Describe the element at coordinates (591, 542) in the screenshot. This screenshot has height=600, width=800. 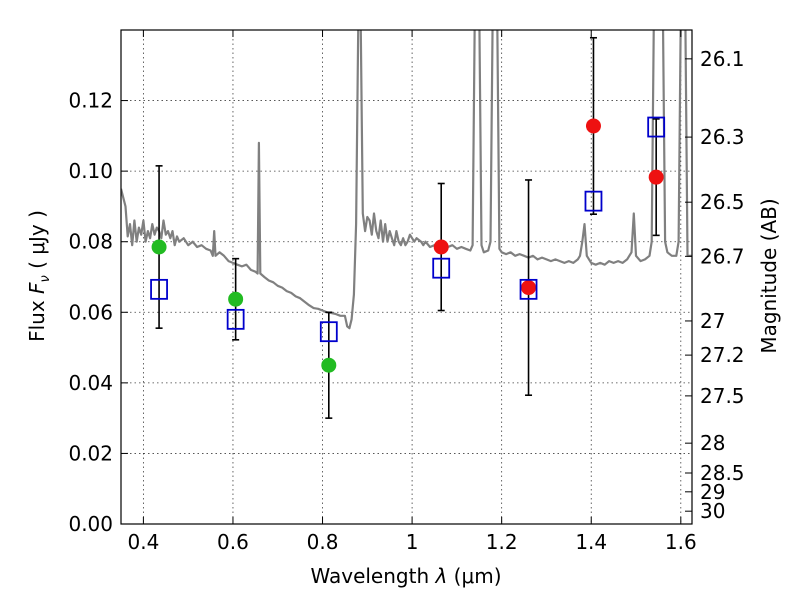
I see `x-tick-label: 1.4` at that location.